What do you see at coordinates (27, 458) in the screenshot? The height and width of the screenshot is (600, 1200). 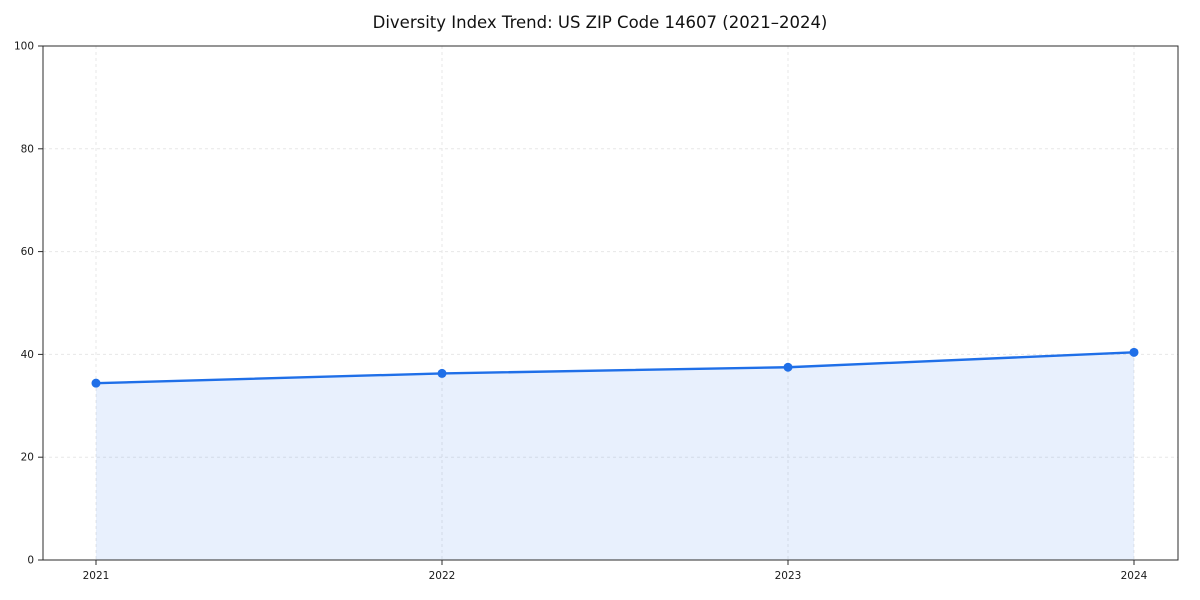 I see `y-tick-label: 20` at bounding box center [27, 458].